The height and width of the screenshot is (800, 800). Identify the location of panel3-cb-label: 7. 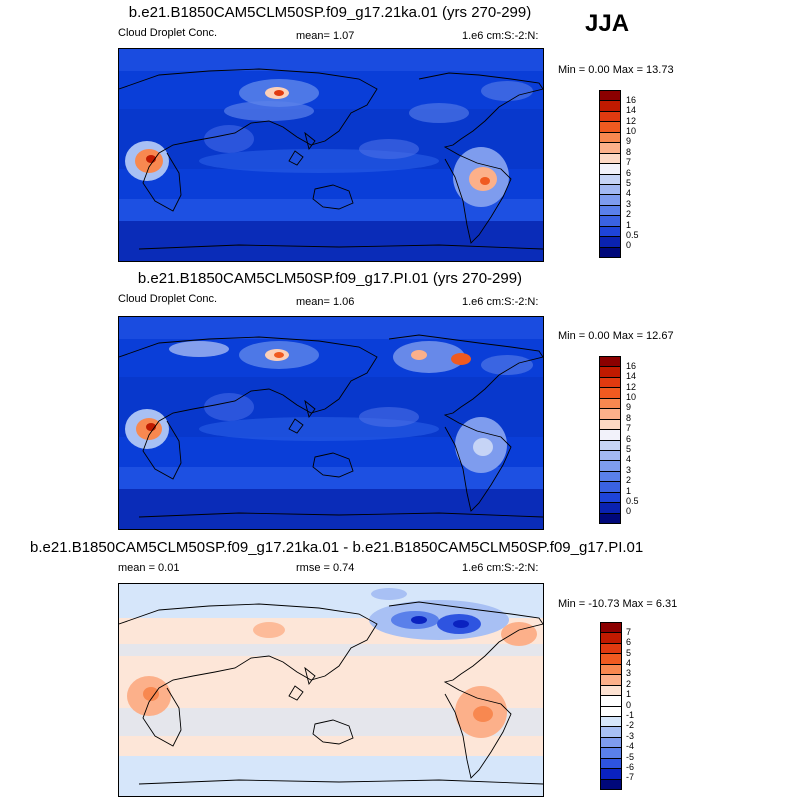
(629, 632).